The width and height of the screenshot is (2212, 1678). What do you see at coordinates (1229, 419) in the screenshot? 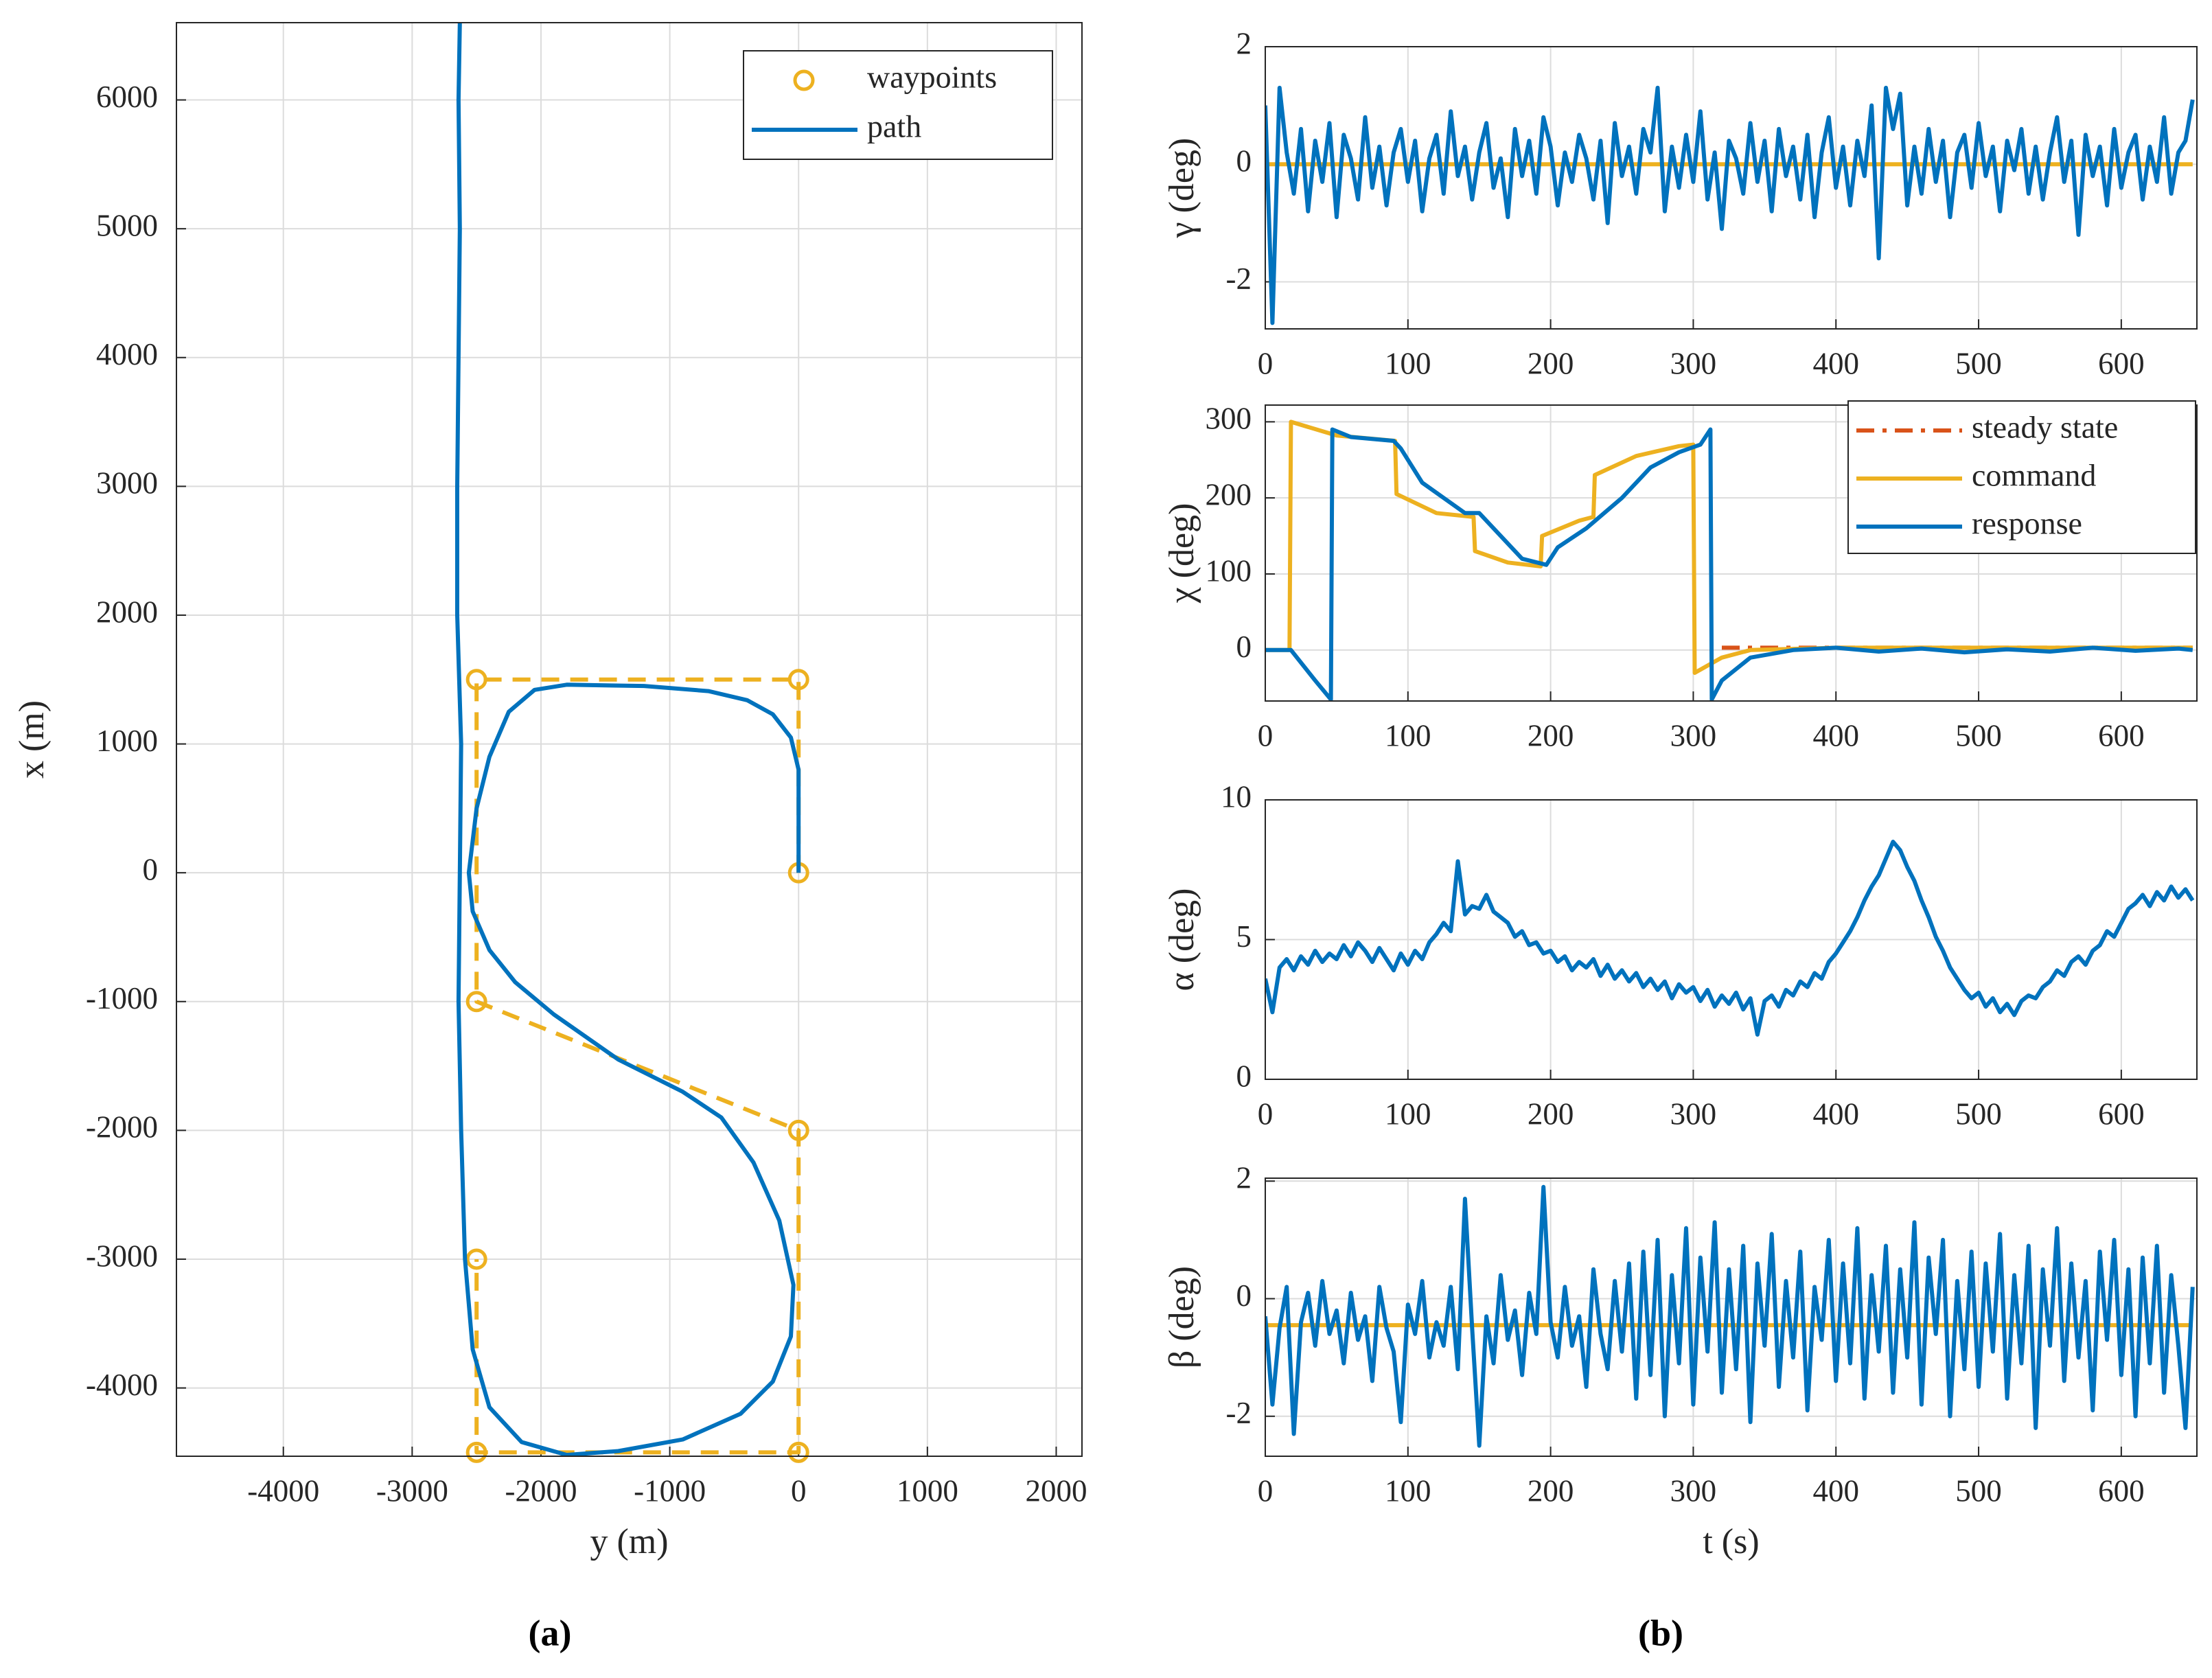
I see `y-tick-label: 300` at bounding box center [1229, 419].